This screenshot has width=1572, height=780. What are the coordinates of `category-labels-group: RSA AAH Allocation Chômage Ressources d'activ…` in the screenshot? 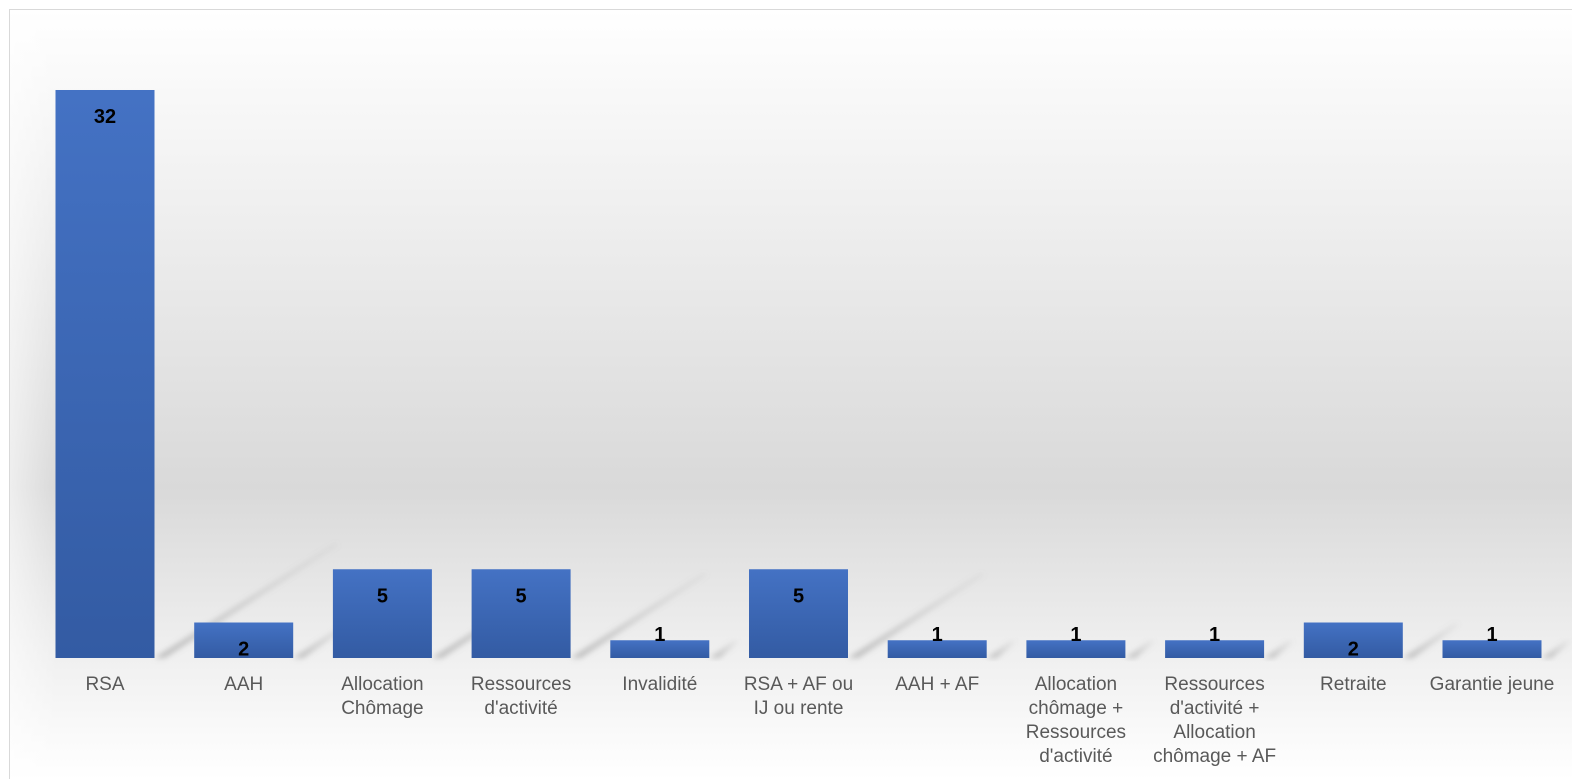 It's located at (819, 720).